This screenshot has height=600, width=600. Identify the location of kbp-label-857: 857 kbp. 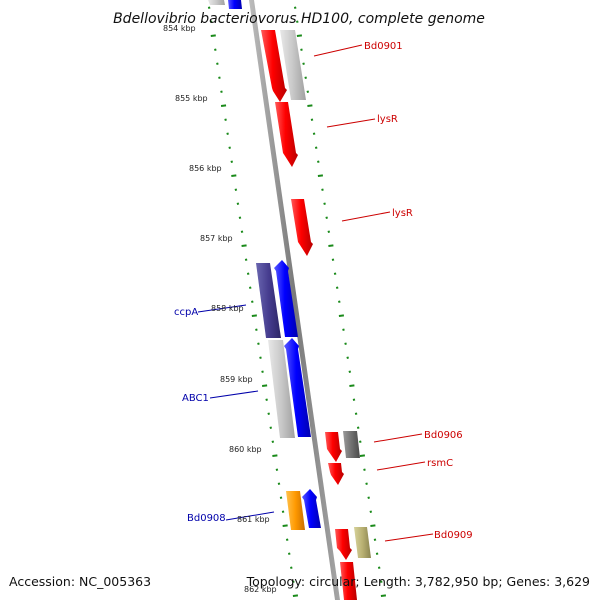
(216, 238).